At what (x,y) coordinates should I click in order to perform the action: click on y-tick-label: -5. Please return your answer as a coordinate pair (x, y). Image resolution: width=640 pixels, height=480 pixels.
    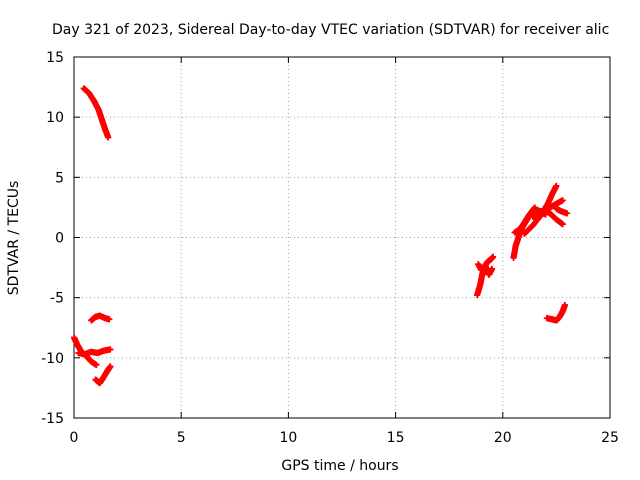
    Looking at the image, I should click on (57, 299).